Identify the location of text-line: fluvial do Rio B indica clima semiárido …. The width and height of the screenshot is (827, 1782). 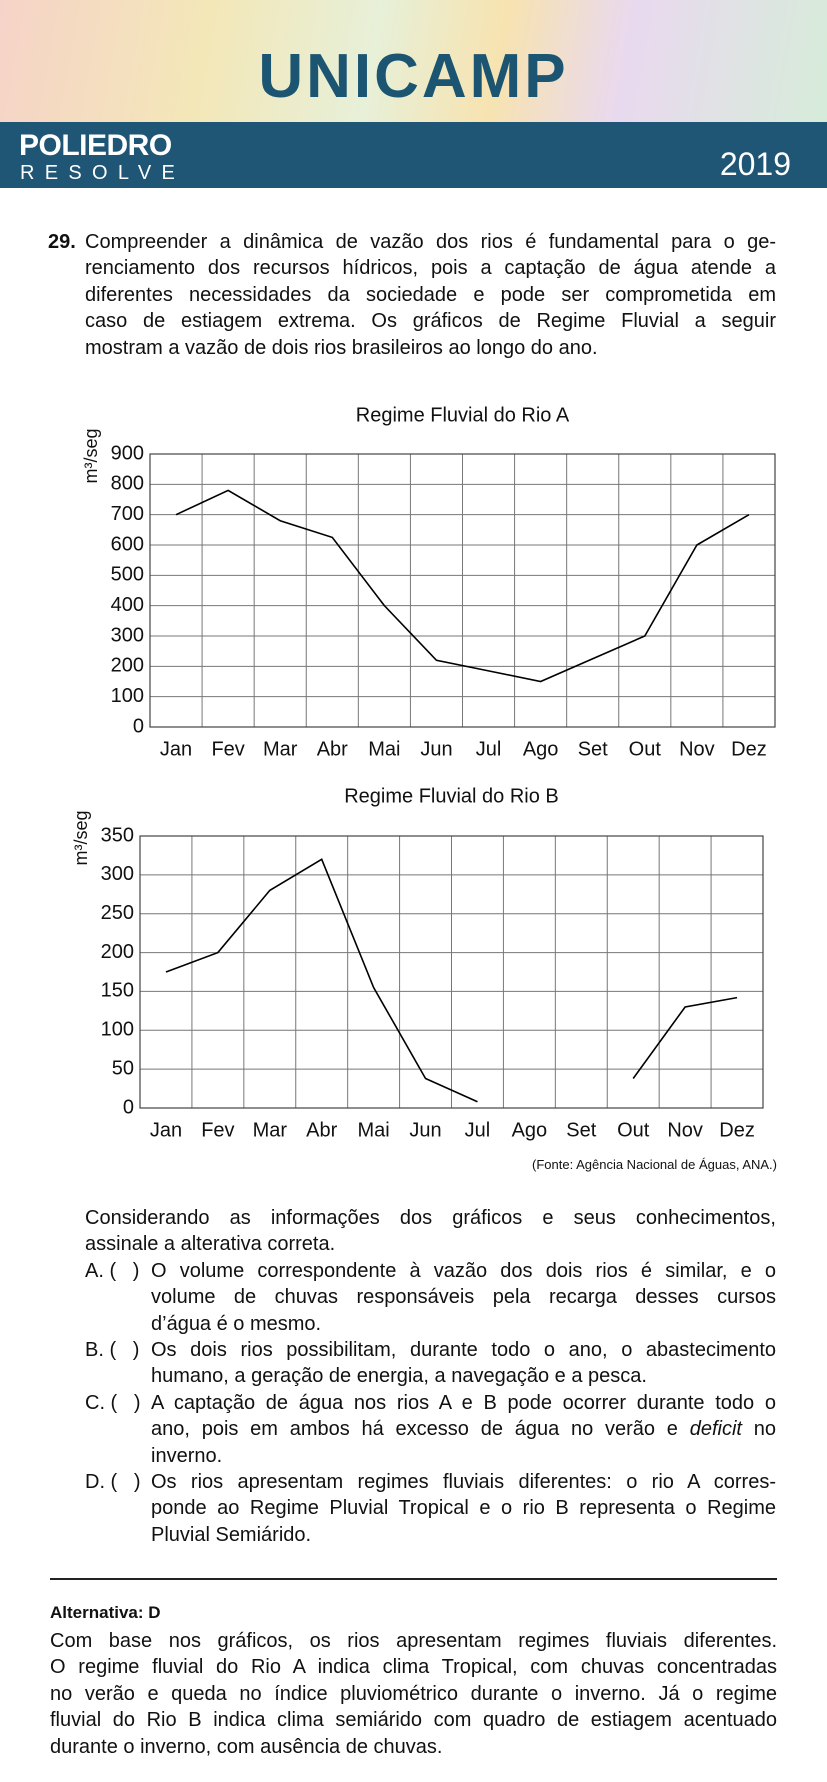
(413, 1720).